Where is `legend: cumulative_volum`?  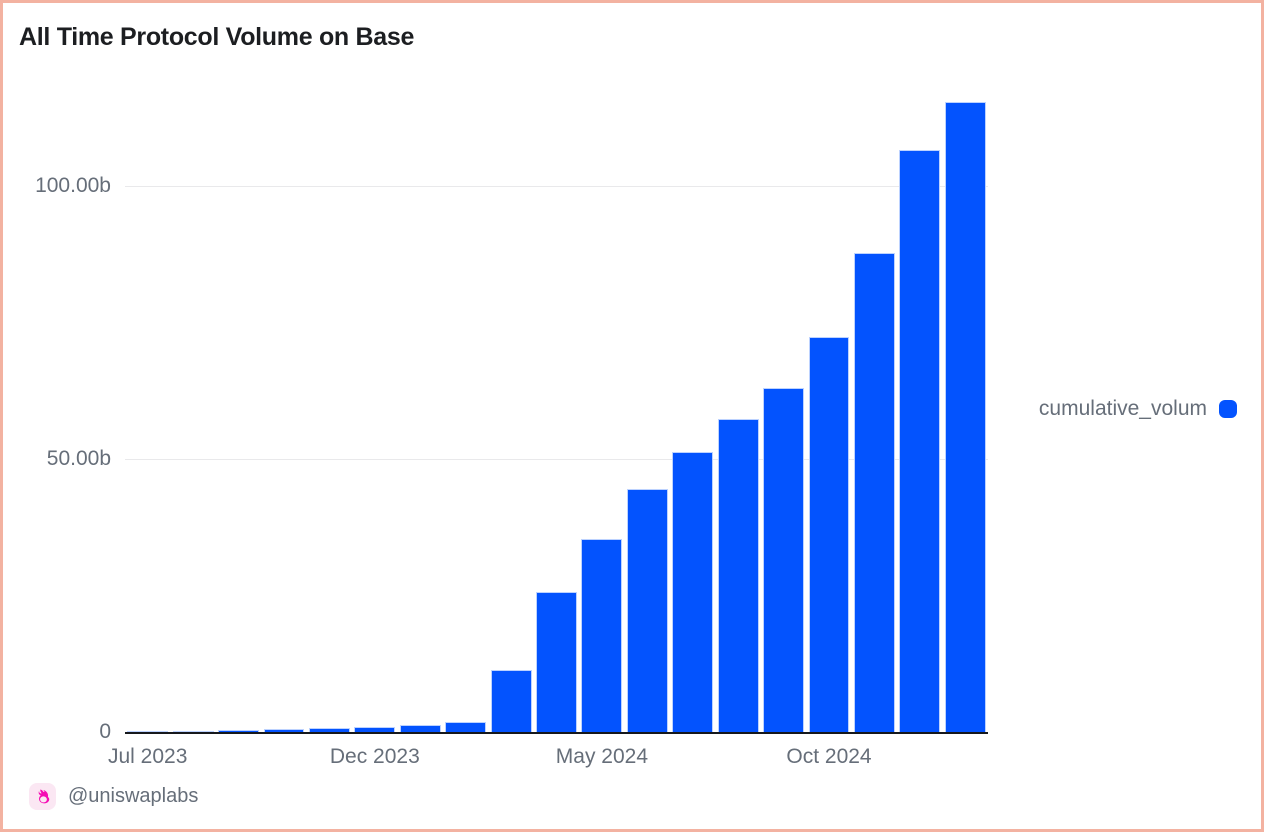 legend: cumulative_volum is located at coordinates (1138, 409).